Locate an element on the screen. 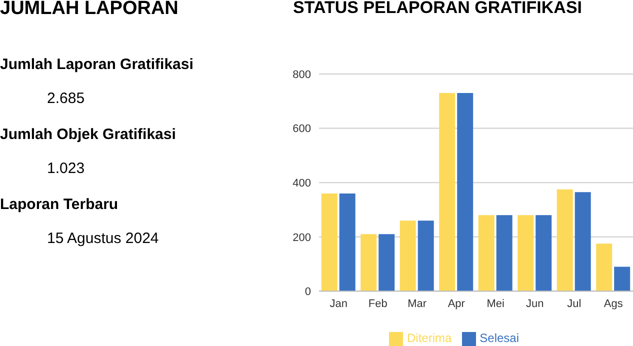 The width and height of the screenshot is (633, 346). text: Jumlah Objek Gratifikasi is located at coordinates (88, 134).